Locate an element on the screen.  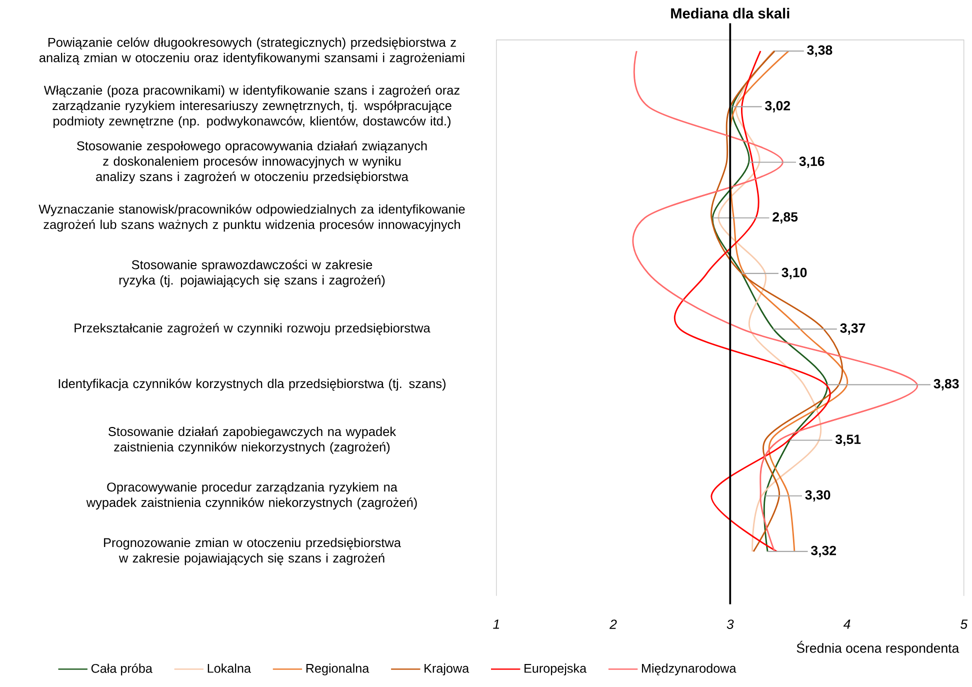
y-tick-label: Identyfikacja czynników korzystnych dla przedsiębiorstwa (tj. szans) is located at coordinates (252, 384).